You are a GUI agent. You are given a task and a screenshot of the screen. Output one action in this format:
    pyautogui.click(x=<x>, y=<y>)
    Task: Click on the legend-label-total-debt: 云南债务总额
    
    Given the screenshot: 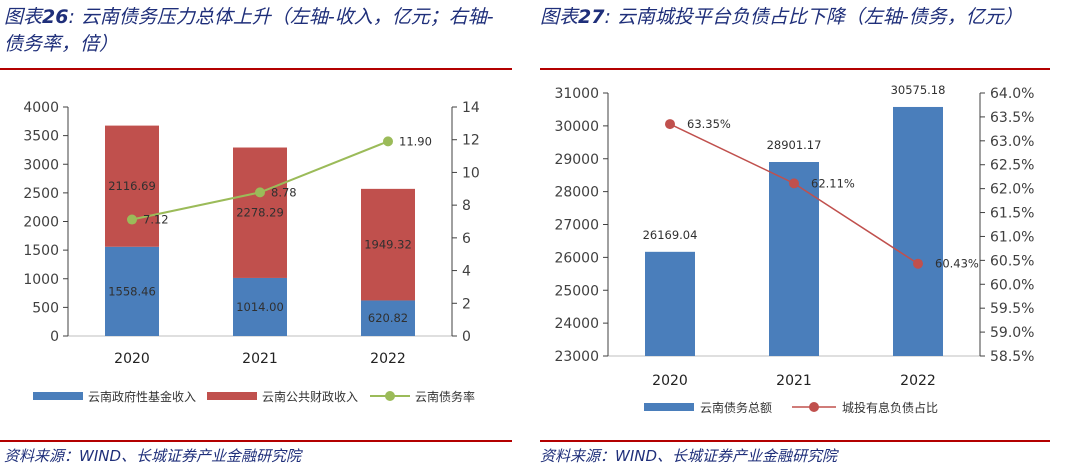 What is the action you would take?
    pyautogui.click(x=736, y=407)
    